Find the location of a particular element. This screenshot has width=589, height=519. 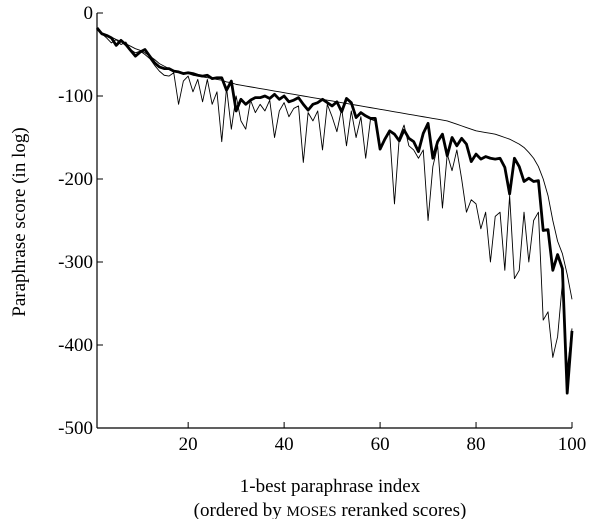

y-tick-label: 0 is located at coordinates (89, 13).